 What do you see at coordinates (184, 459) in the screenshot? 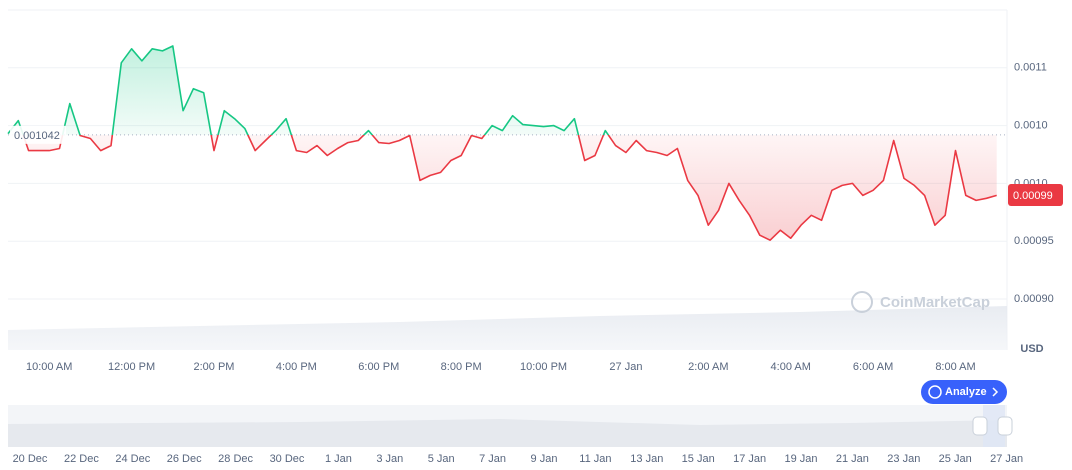
I see `navigator-label: 26 Dec` at bounding box center [184, 459].